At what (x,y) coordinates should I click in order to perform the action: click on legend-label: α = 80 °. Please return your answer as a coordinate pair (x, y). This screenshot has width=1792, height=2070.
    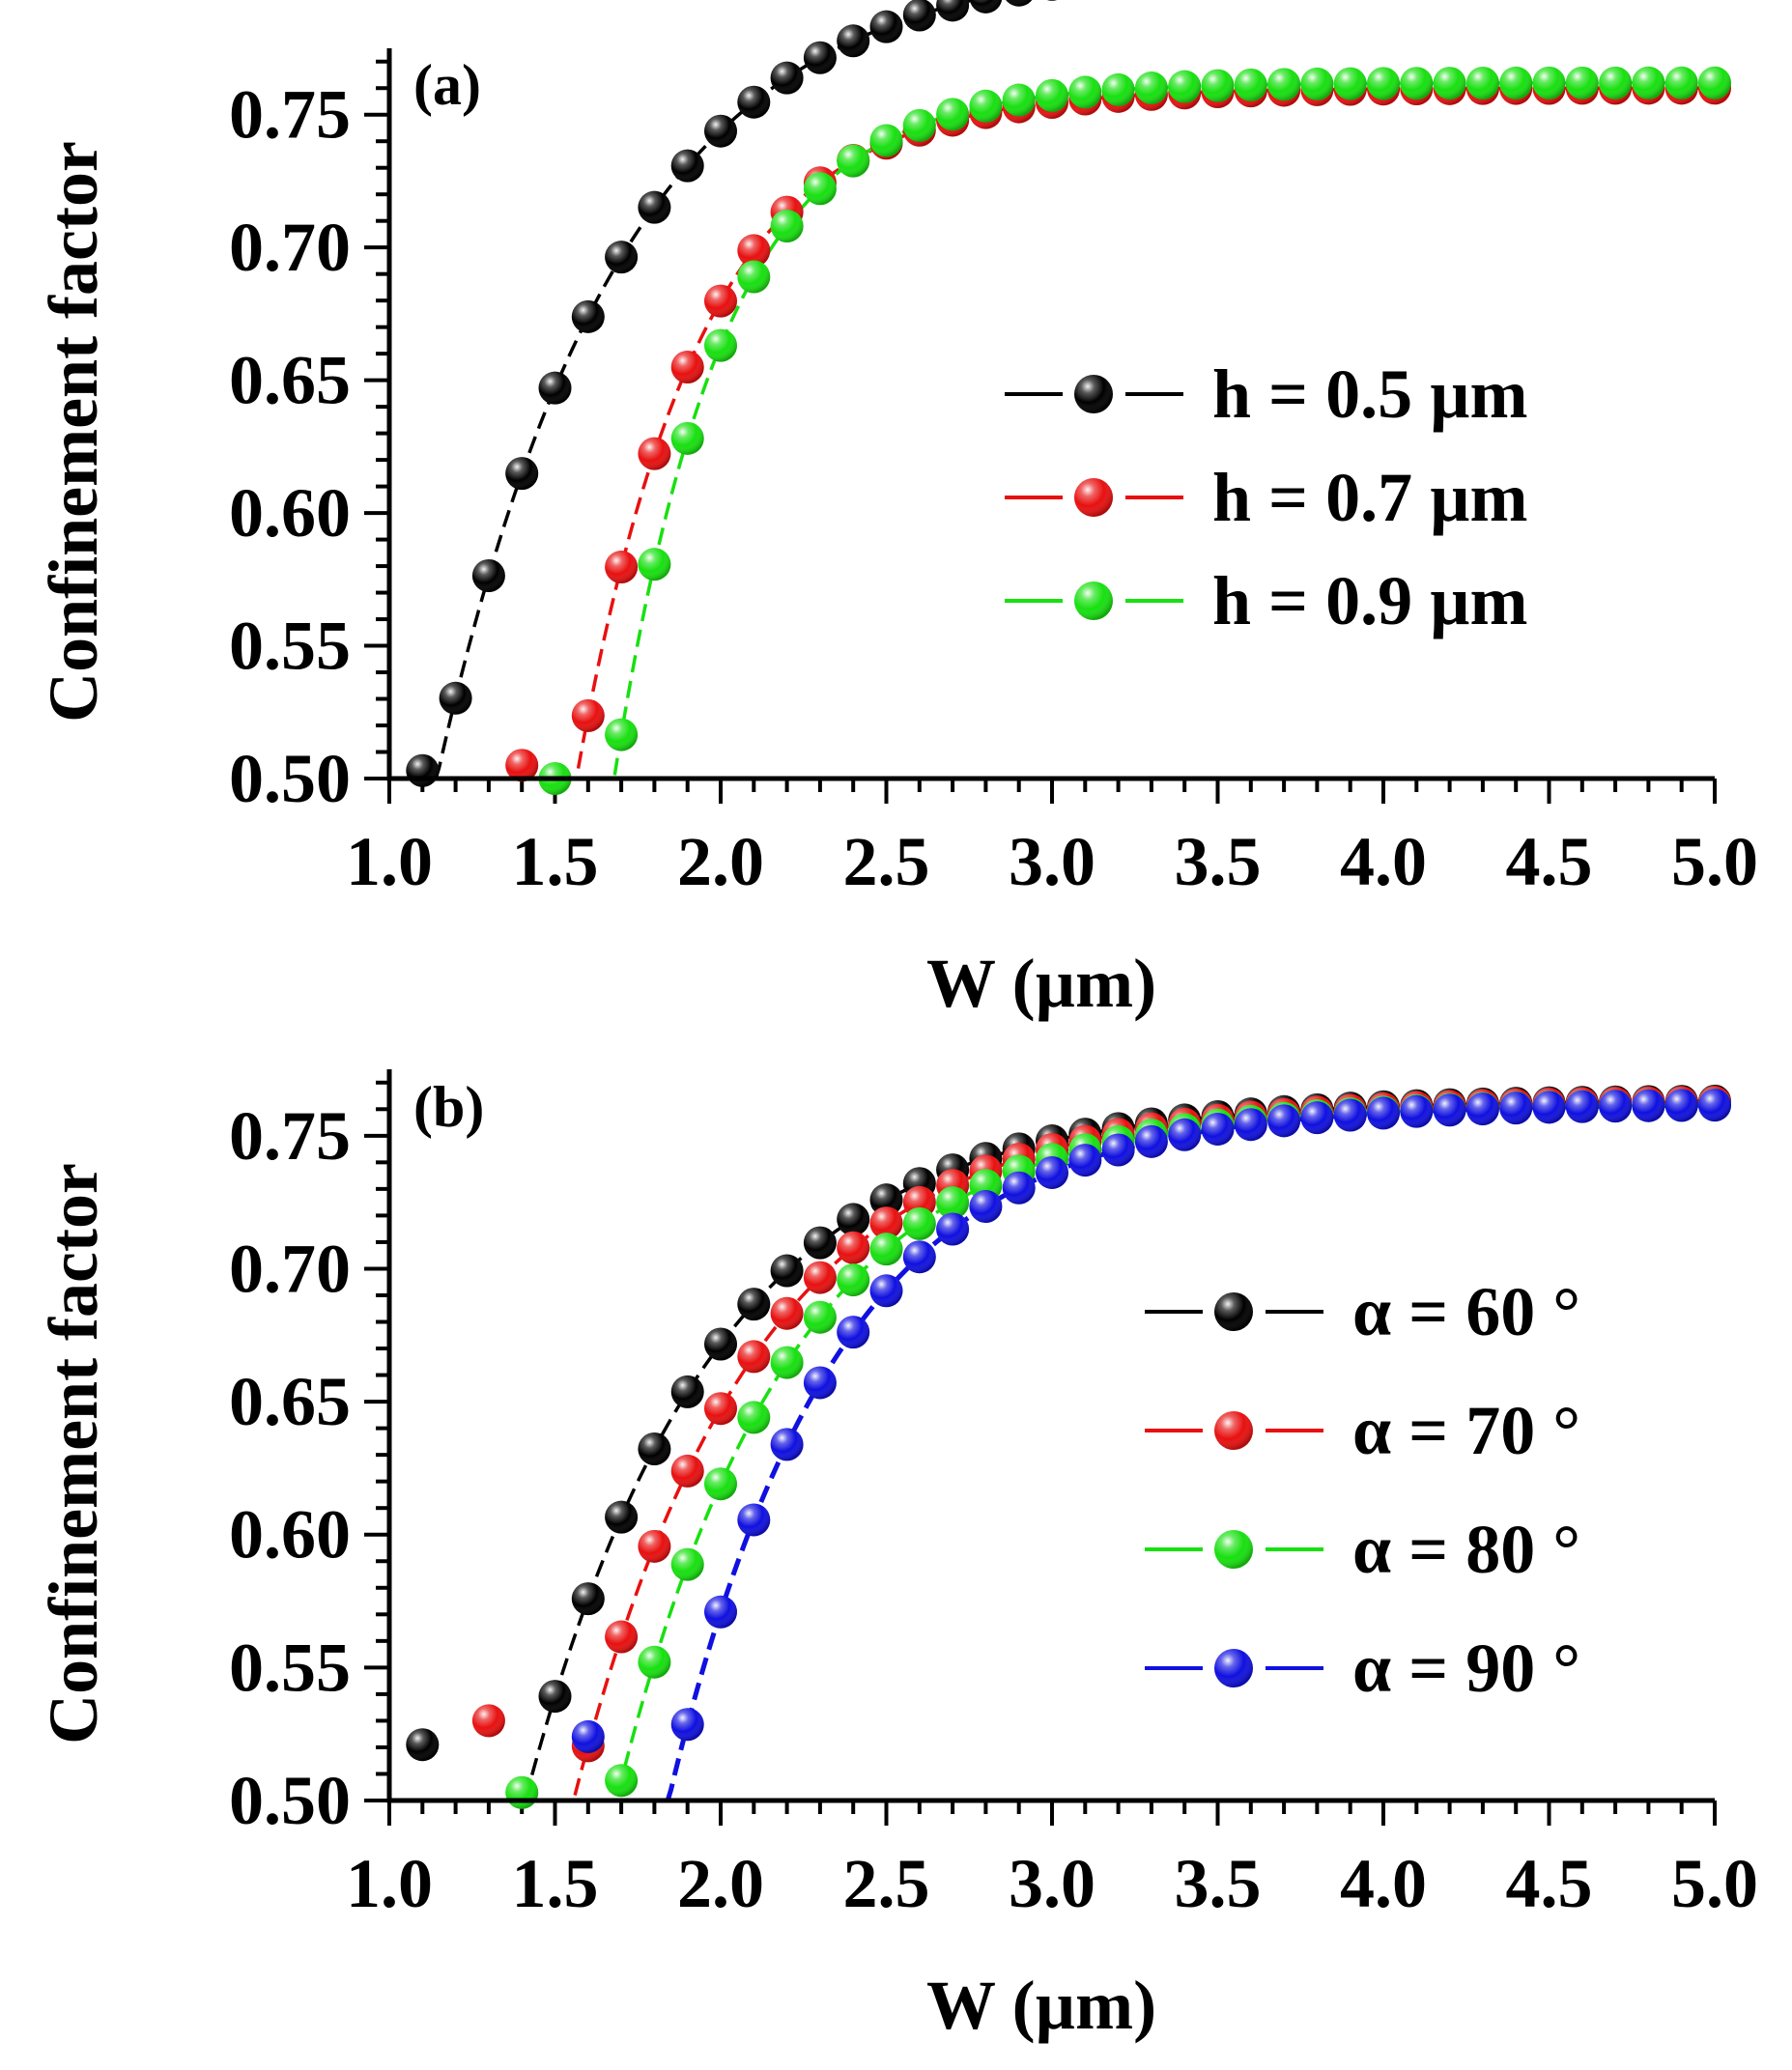
    Looking at the image, I should click on (1466, 1550).